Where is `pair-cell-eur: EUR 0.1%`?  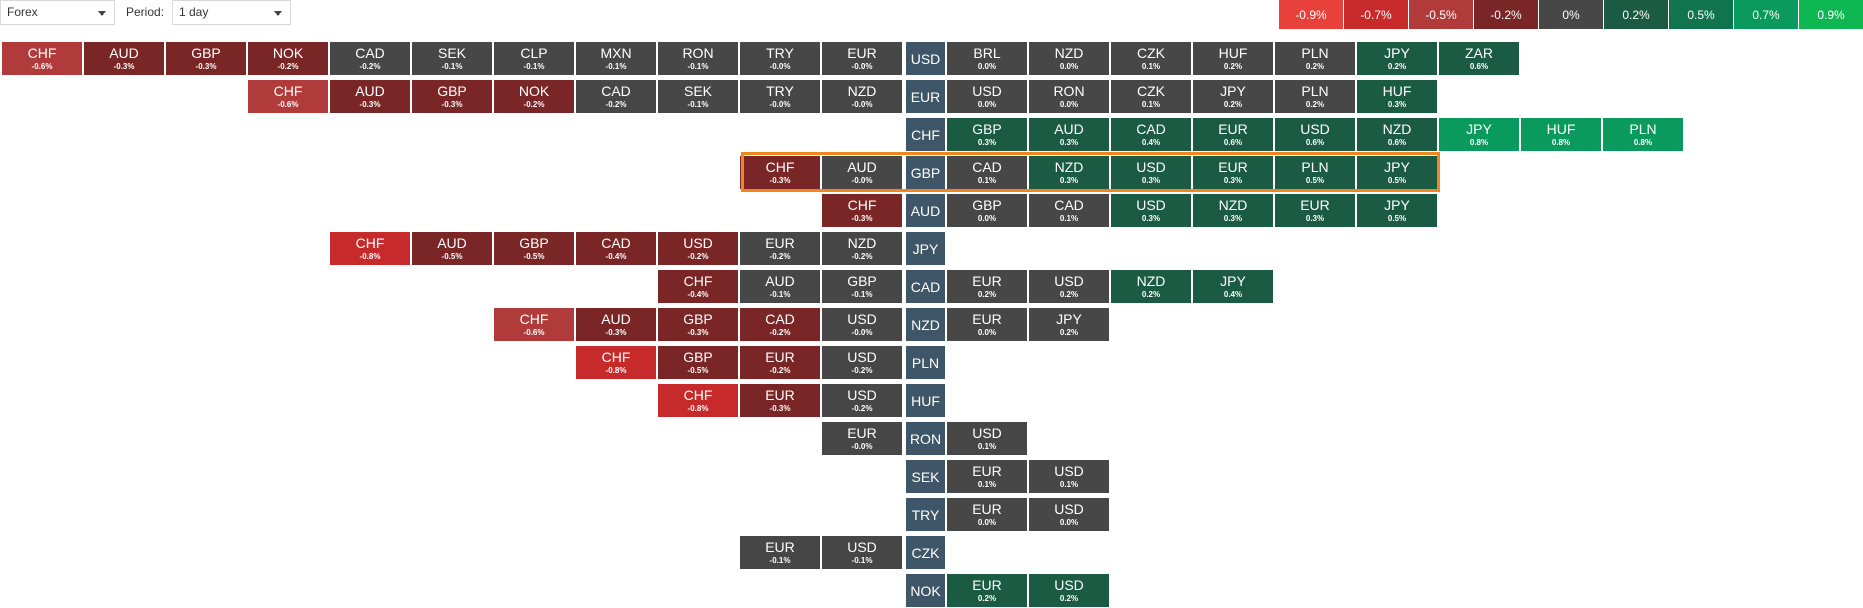 pair-cell-eur: EUR 0.1% is located at coordinates (987, 476).